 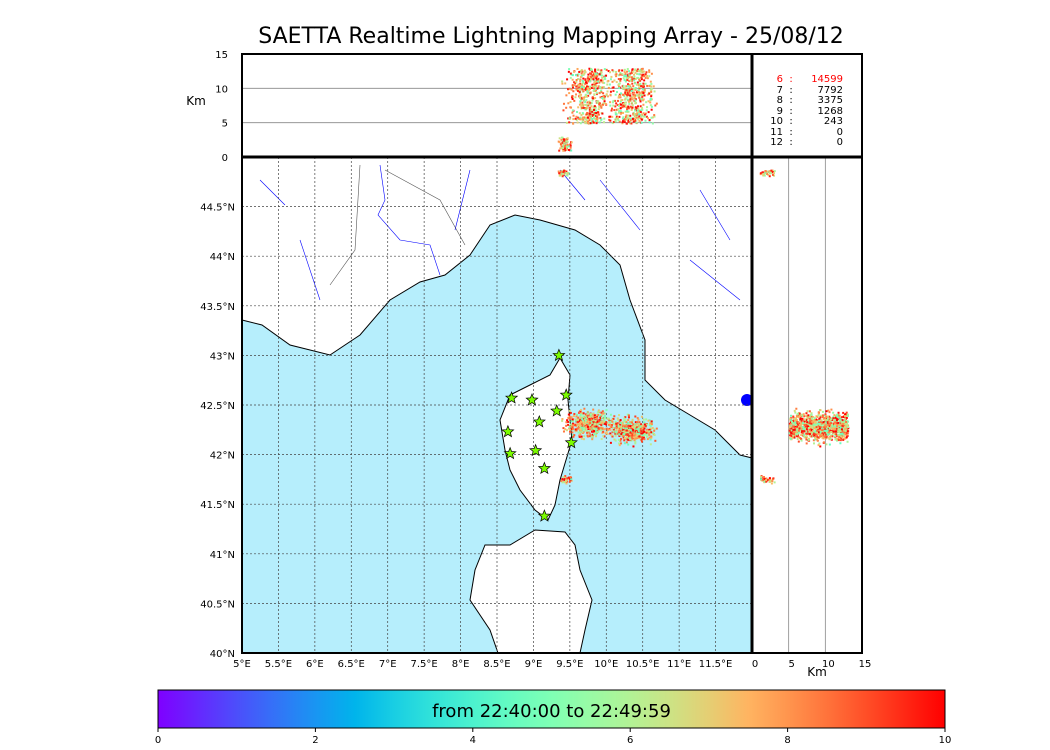 I want to click on lat-tick-label: 40°N, so click(x=222, y=654).